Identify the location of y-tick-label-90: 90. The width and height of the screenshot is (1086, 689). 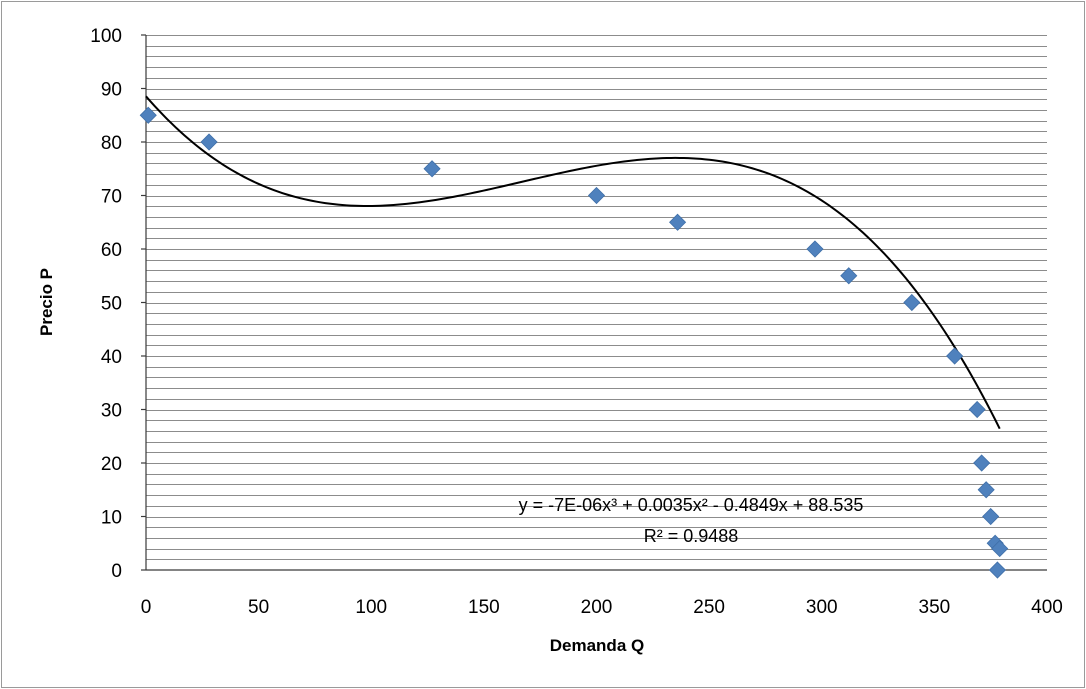
(111, 90).